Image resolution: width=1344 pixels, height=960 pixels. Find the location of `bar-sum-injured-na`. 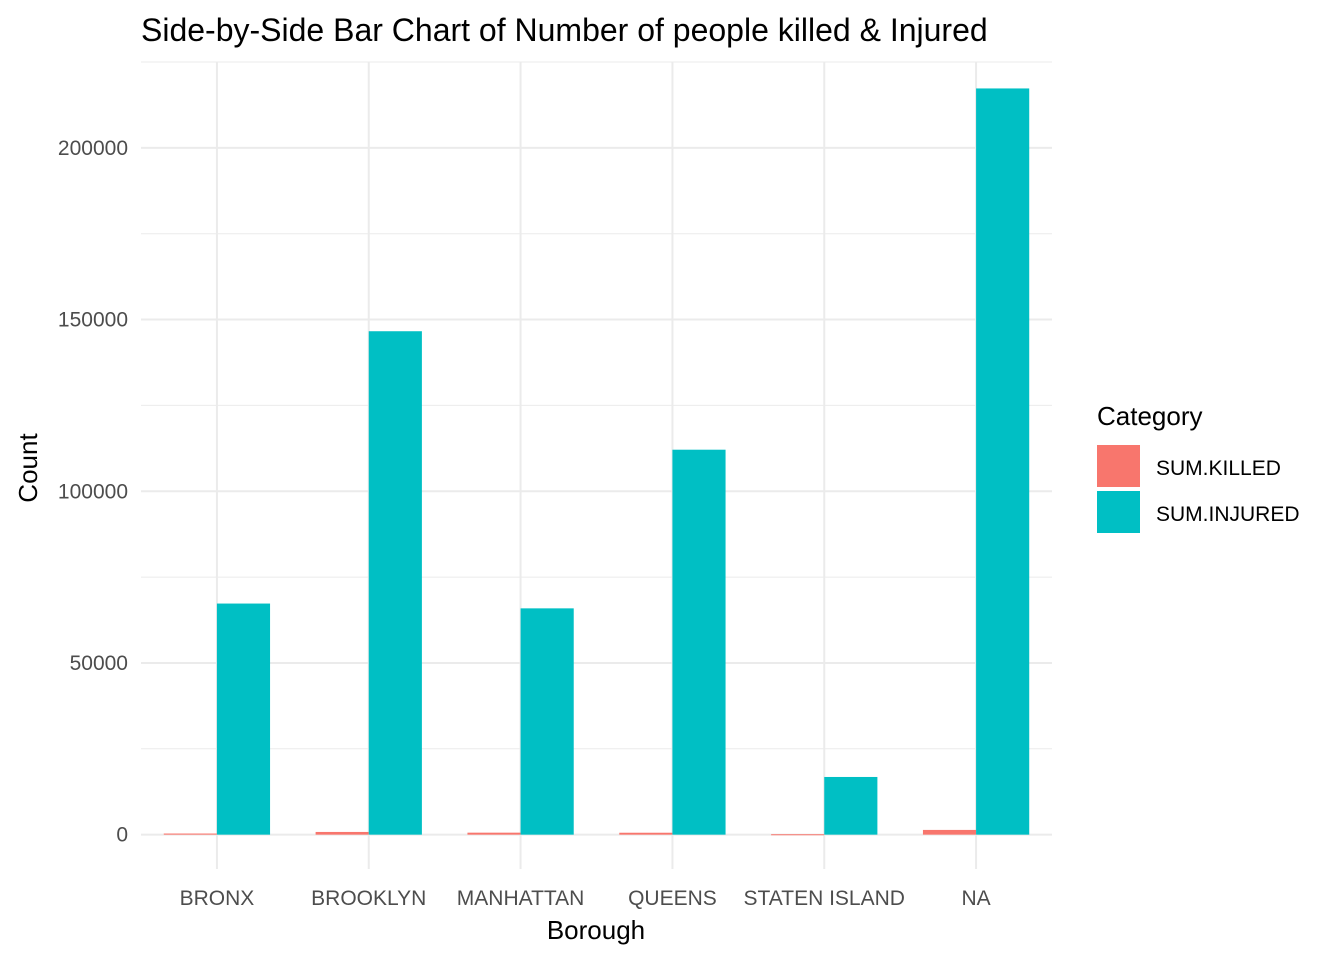

bar-sum-injured-na is located at coordinates (1003, 461).